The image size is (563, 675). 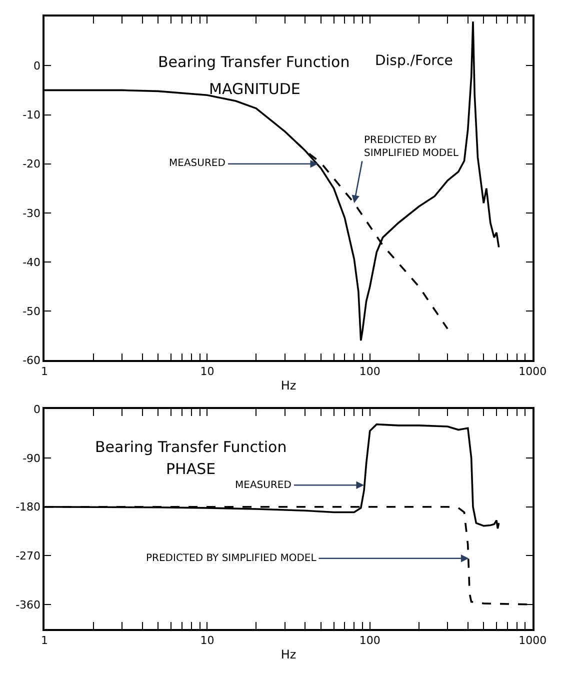 What do you see at coordinates (191, 469) in the screenshot?
I see `text: PHASE` at bounding box center [191, 469].